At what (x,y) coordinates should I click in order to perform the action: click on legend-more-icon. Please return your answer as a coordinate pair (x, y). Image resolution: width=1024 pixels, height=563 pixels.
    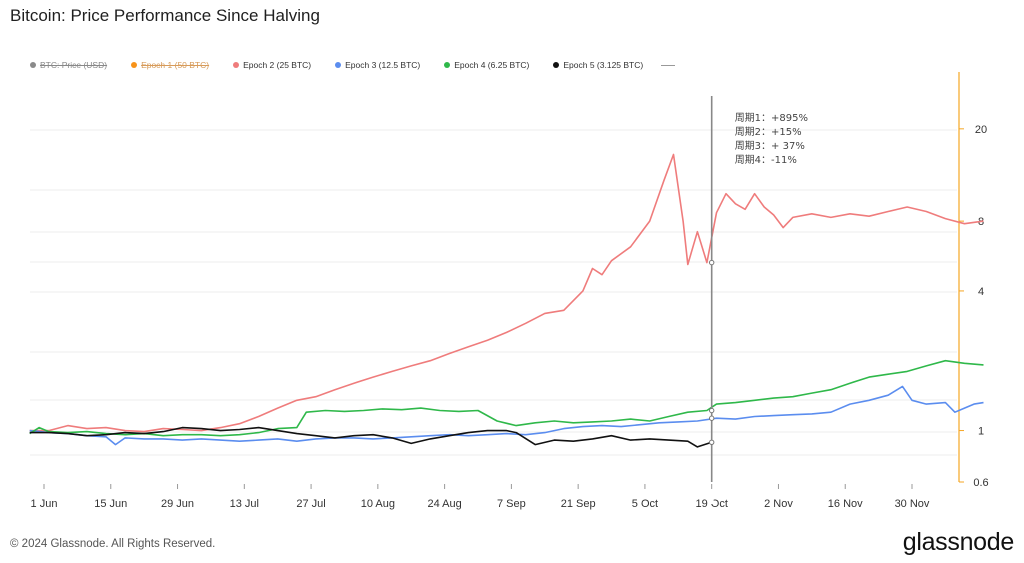
    Looking at the image, I should click on (668, 65).